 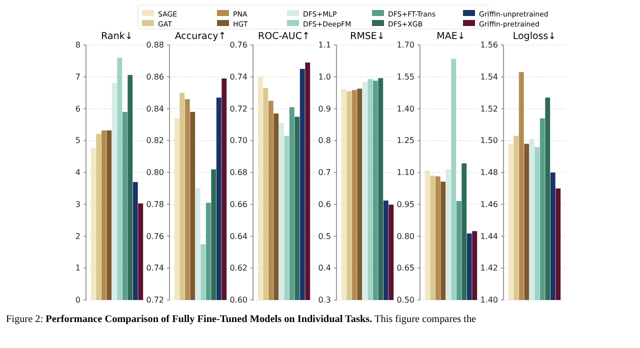 I want to click on y-tick-label: 6, so click(x=77, y=109).